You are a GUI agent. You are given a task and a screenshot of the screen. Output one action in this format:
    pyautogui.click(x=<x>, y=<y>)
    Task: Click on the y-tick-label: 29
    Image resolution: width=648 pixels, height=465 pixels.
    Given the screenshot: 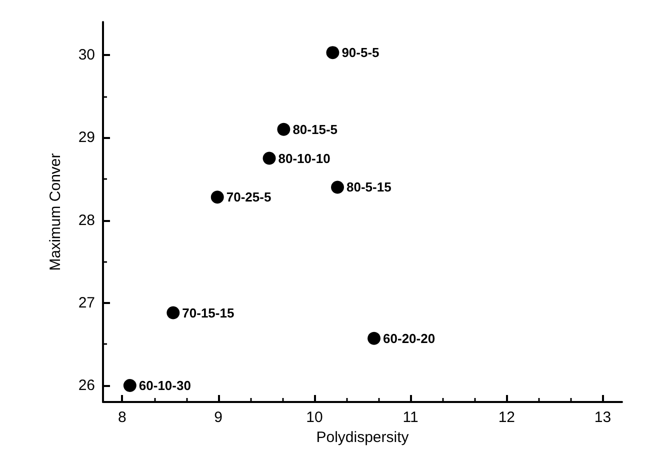 What is the action you would take?
    pyautogui.click(x=86, y=137)
    